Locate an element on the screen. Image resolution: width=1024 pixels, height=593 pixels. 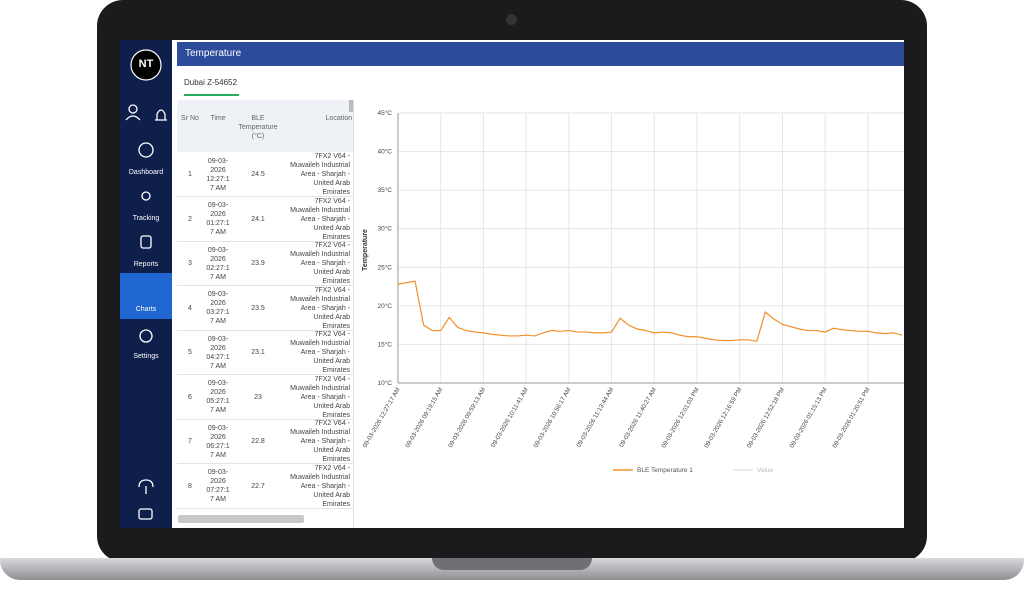
page-header: Temperature is located at coordinates (540, 54).